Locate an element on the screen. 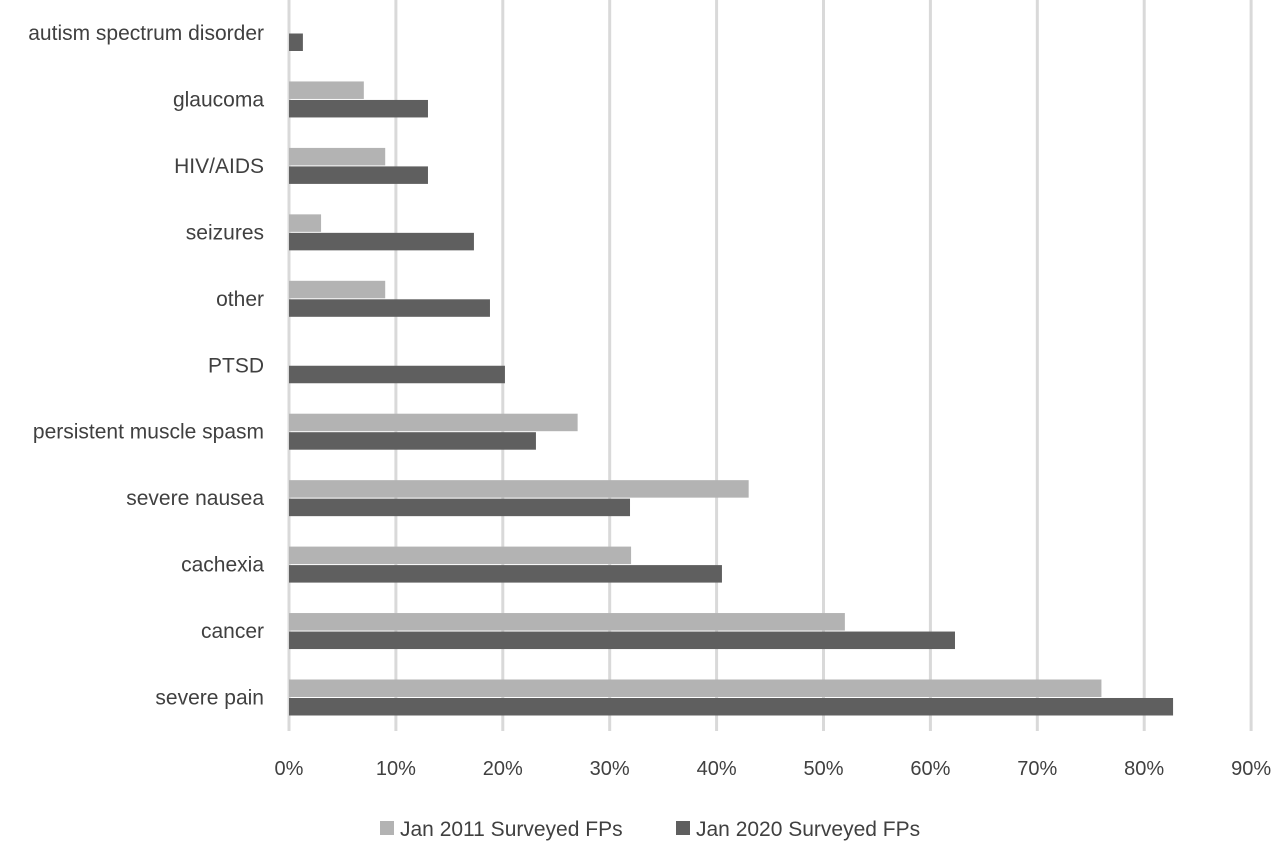  x-tick-label: 20% is located at coordinates (503, 769).